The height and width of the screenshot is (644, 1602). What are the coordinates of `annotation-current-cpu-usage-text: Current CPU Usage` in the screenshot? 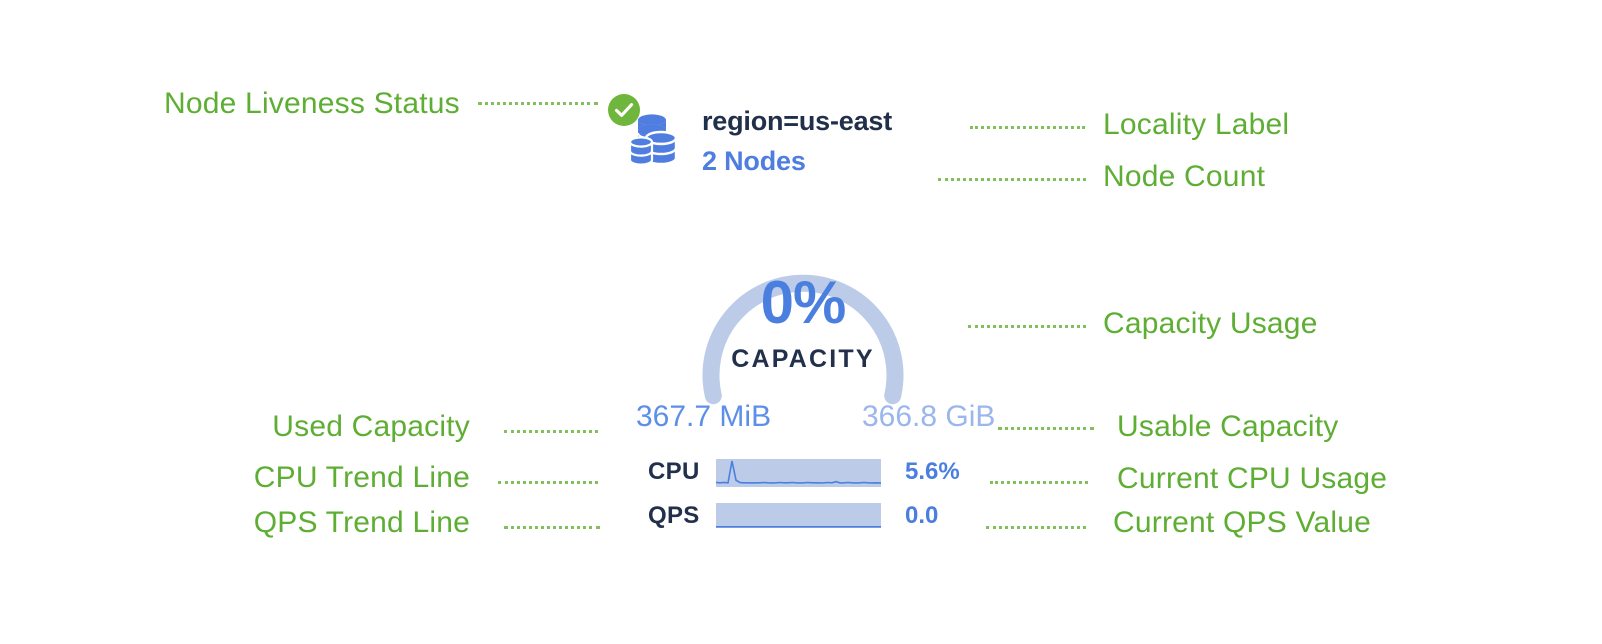 It's located at (1252, 478).